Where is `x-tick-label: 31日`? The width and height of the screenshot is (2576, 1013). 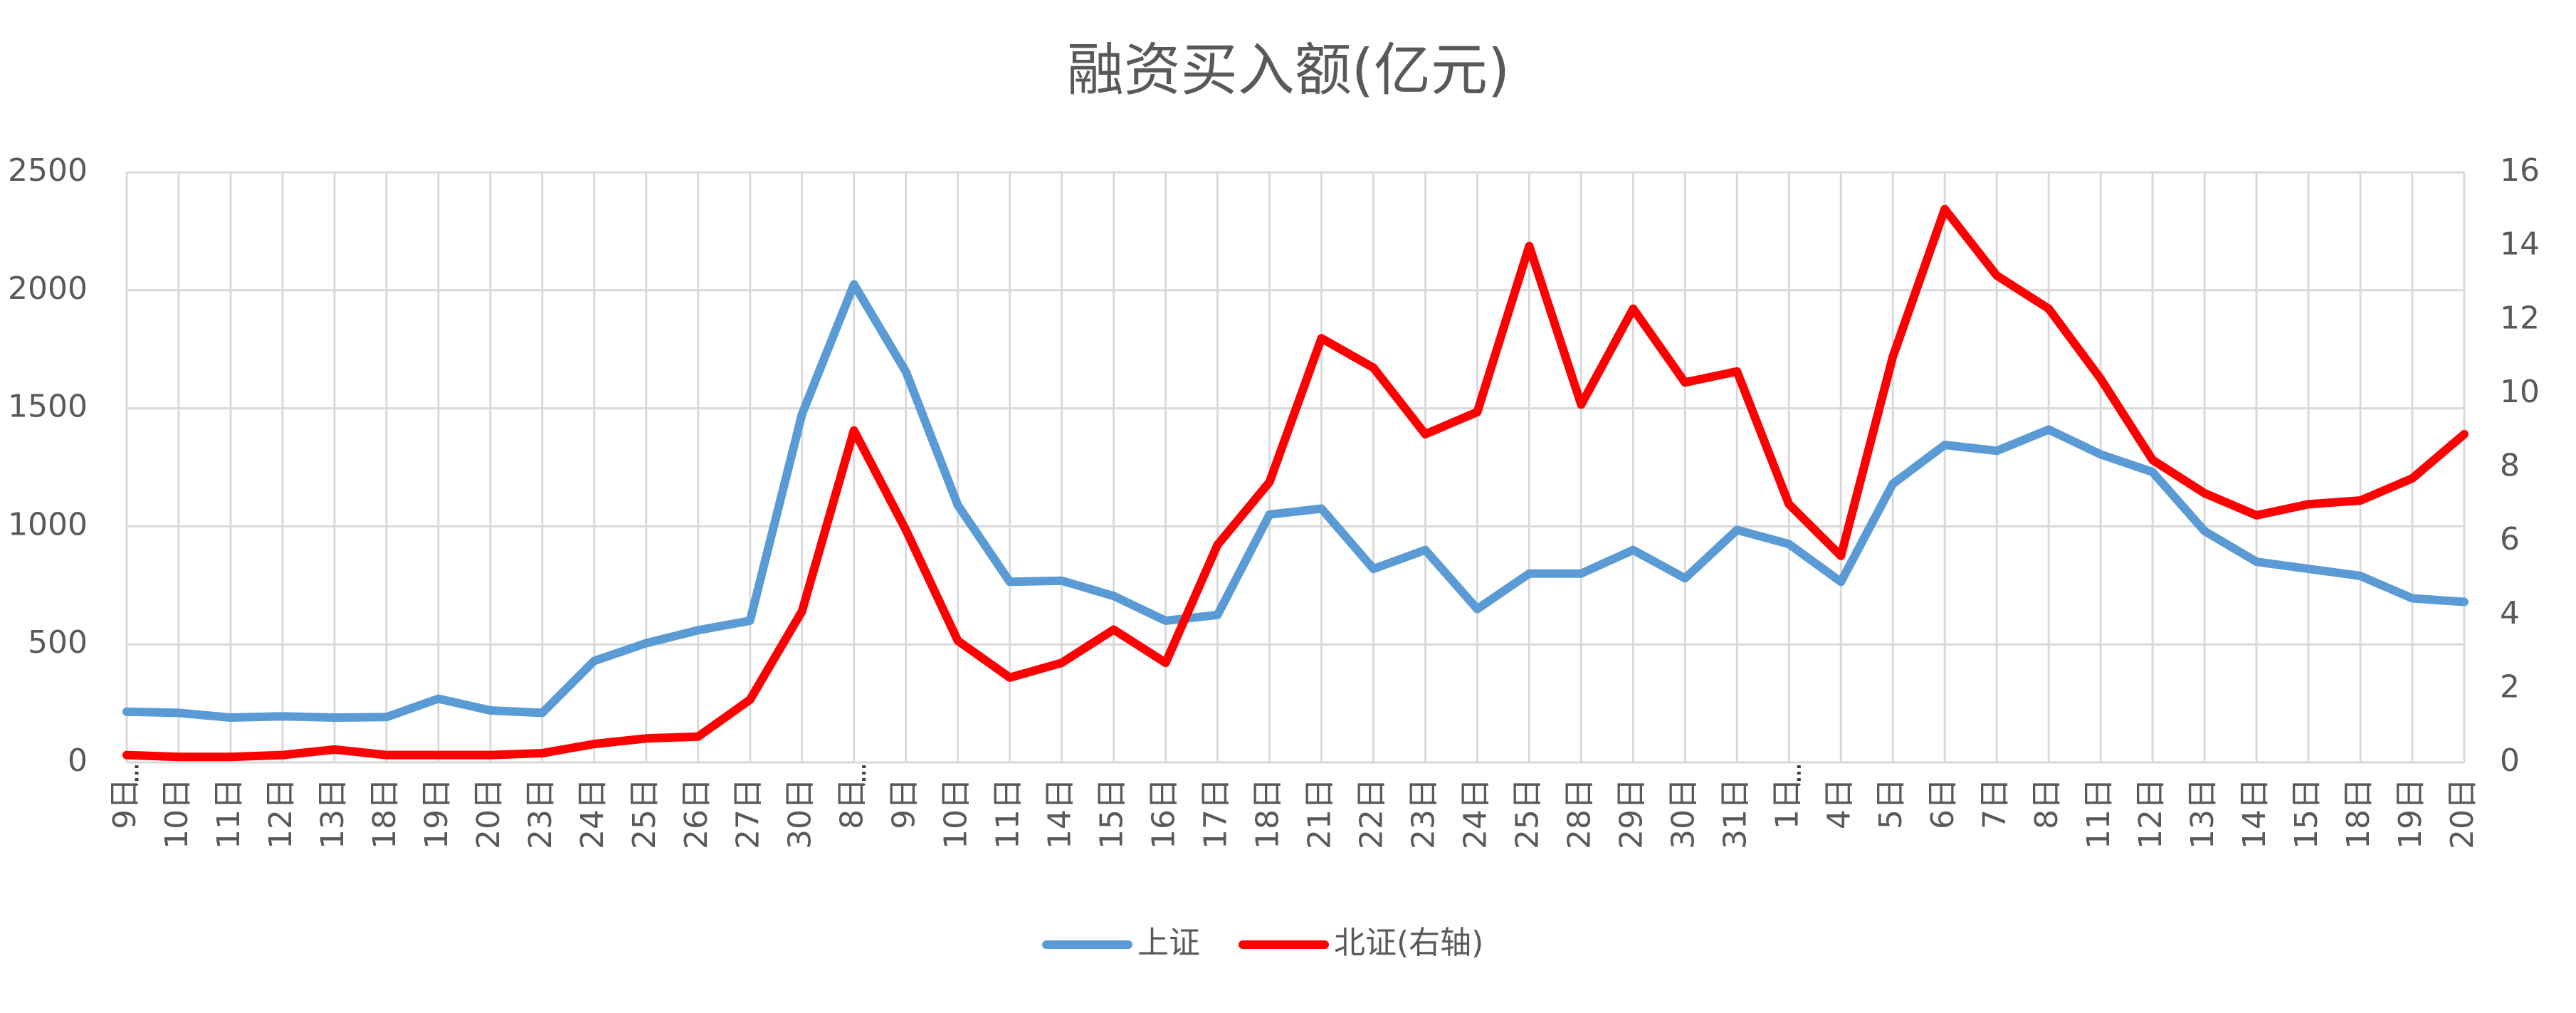 x-tick-label: 31日 is located at coordinates (1735, 814).